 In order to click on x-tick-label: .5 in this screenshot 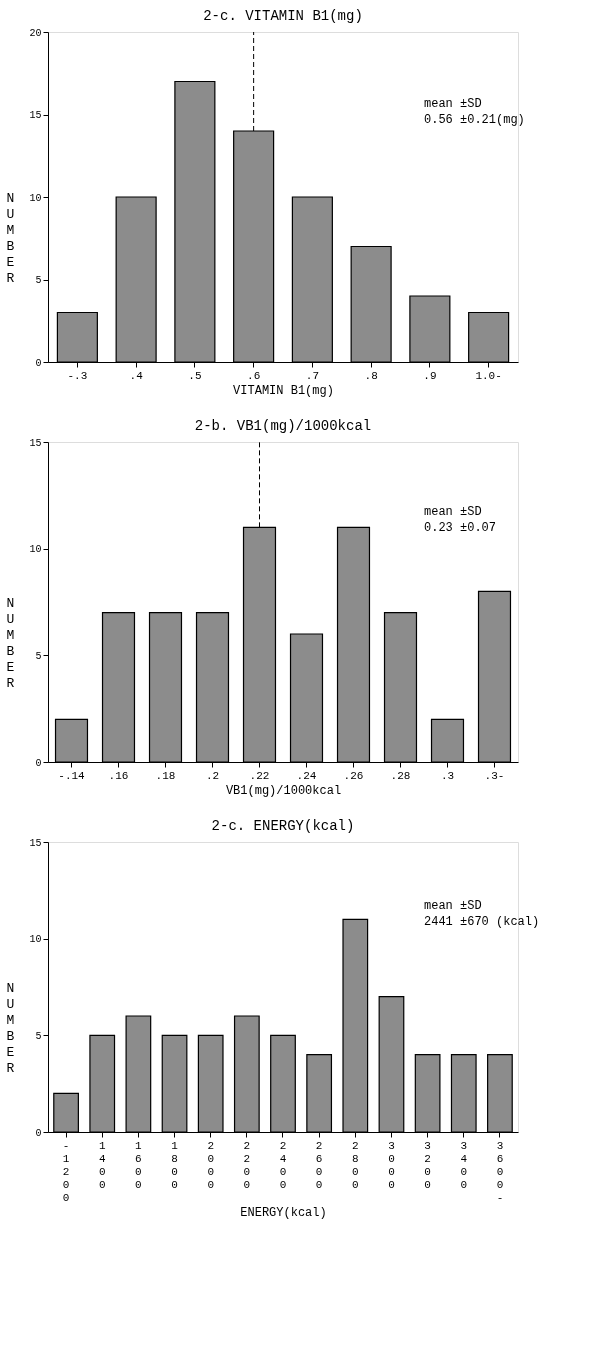, I will do `click(195, 375)`.